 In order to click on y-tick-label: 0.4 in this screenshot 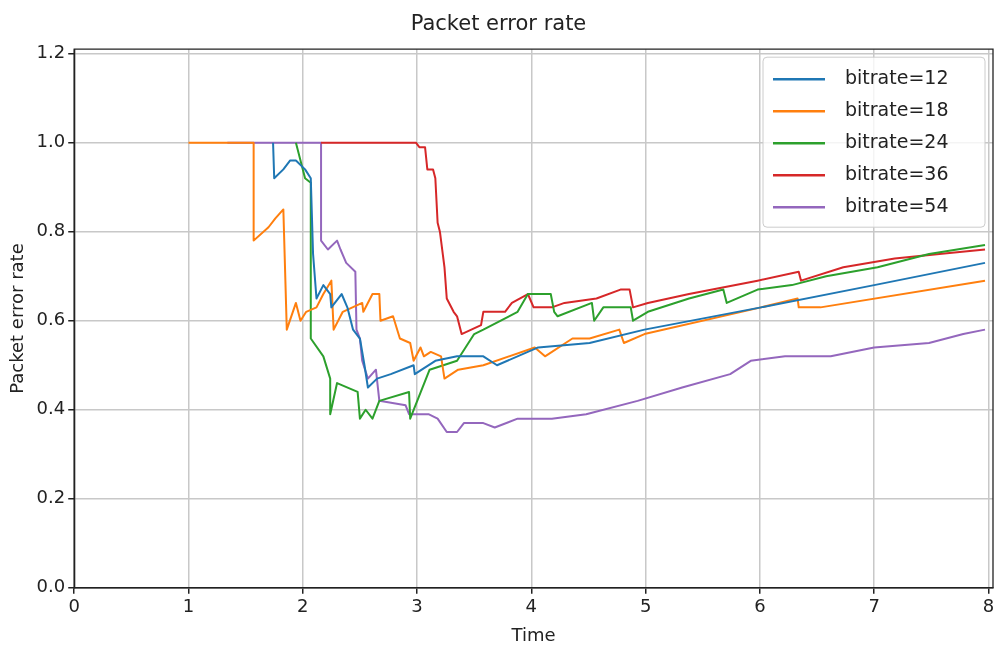, I will do `click(51, 408)`.